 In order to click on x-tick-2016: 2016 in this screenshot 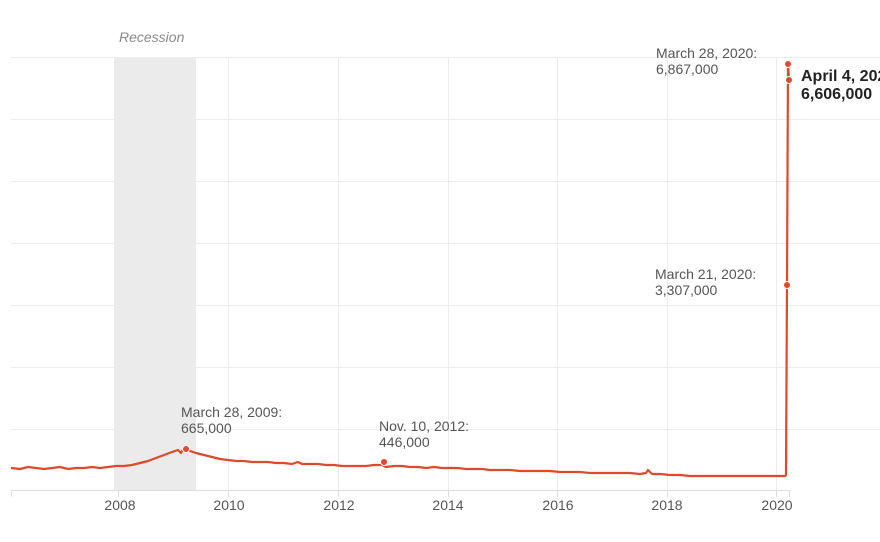, I will do `click(558, 505)`.